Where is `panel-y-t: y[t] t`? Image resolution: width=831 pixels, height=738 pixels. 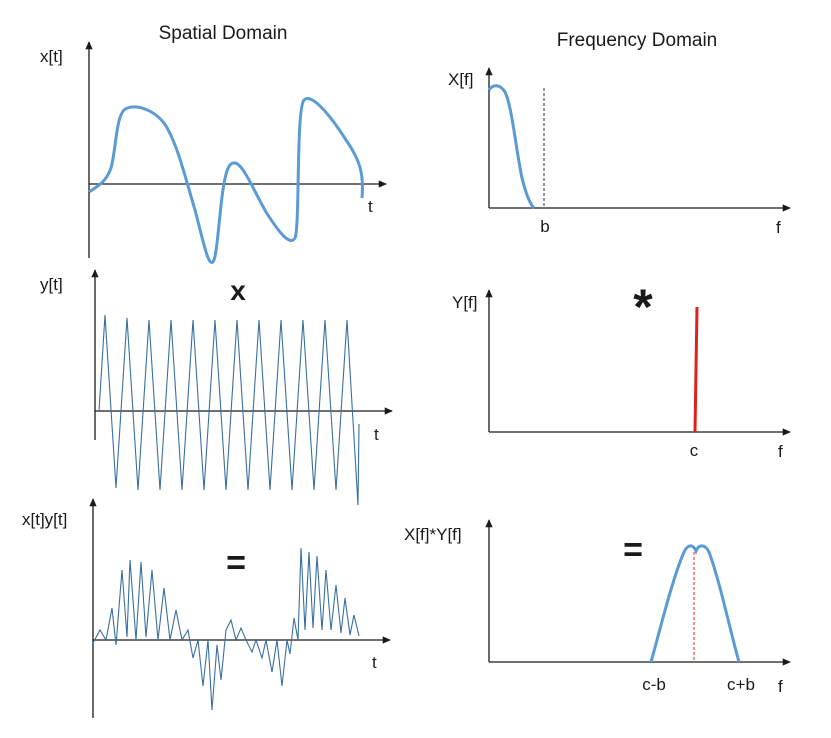
panel-y-t: y[t] t is located at coordinates (216, 387).